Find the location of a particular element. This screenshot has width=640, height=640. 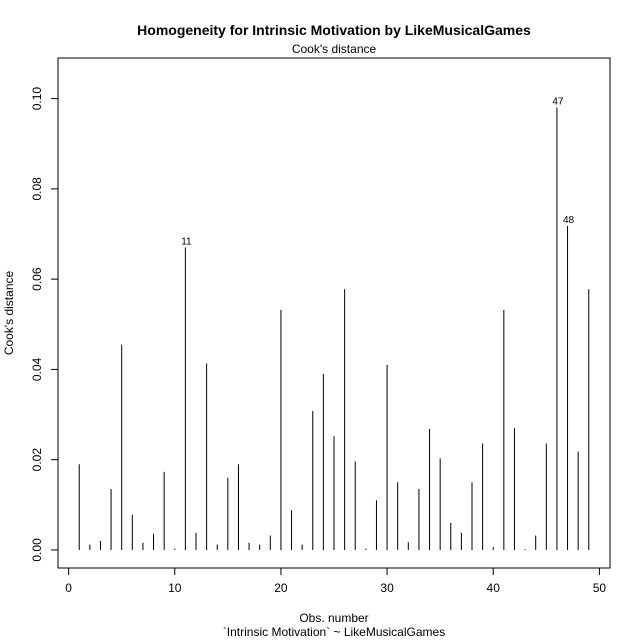

chart-subtitle: Cook's distance is located at coordinates (334, 49).